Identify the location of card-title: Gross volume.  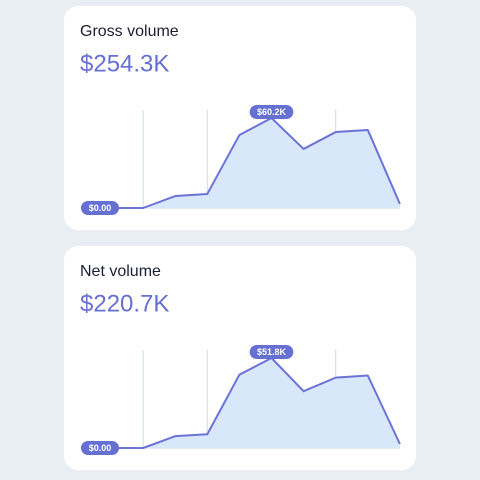
(129, 31).